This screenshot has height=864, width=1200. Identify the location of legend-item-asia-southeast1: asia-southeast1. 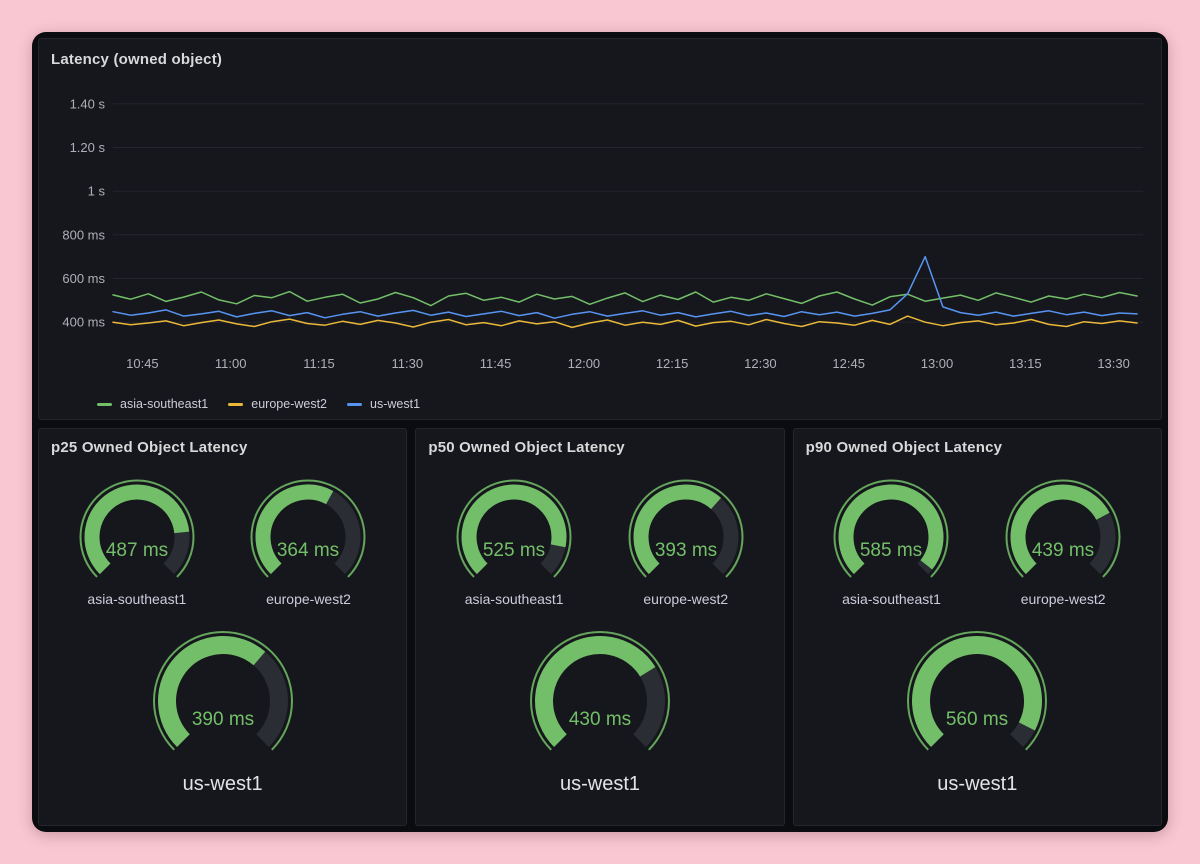
(152, 404).